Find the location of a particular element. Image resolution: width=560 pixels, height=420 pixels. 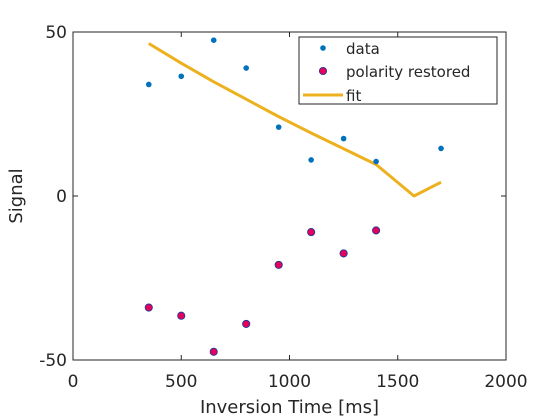

y-tick-label: 50 is located at coordinates (56, 33).